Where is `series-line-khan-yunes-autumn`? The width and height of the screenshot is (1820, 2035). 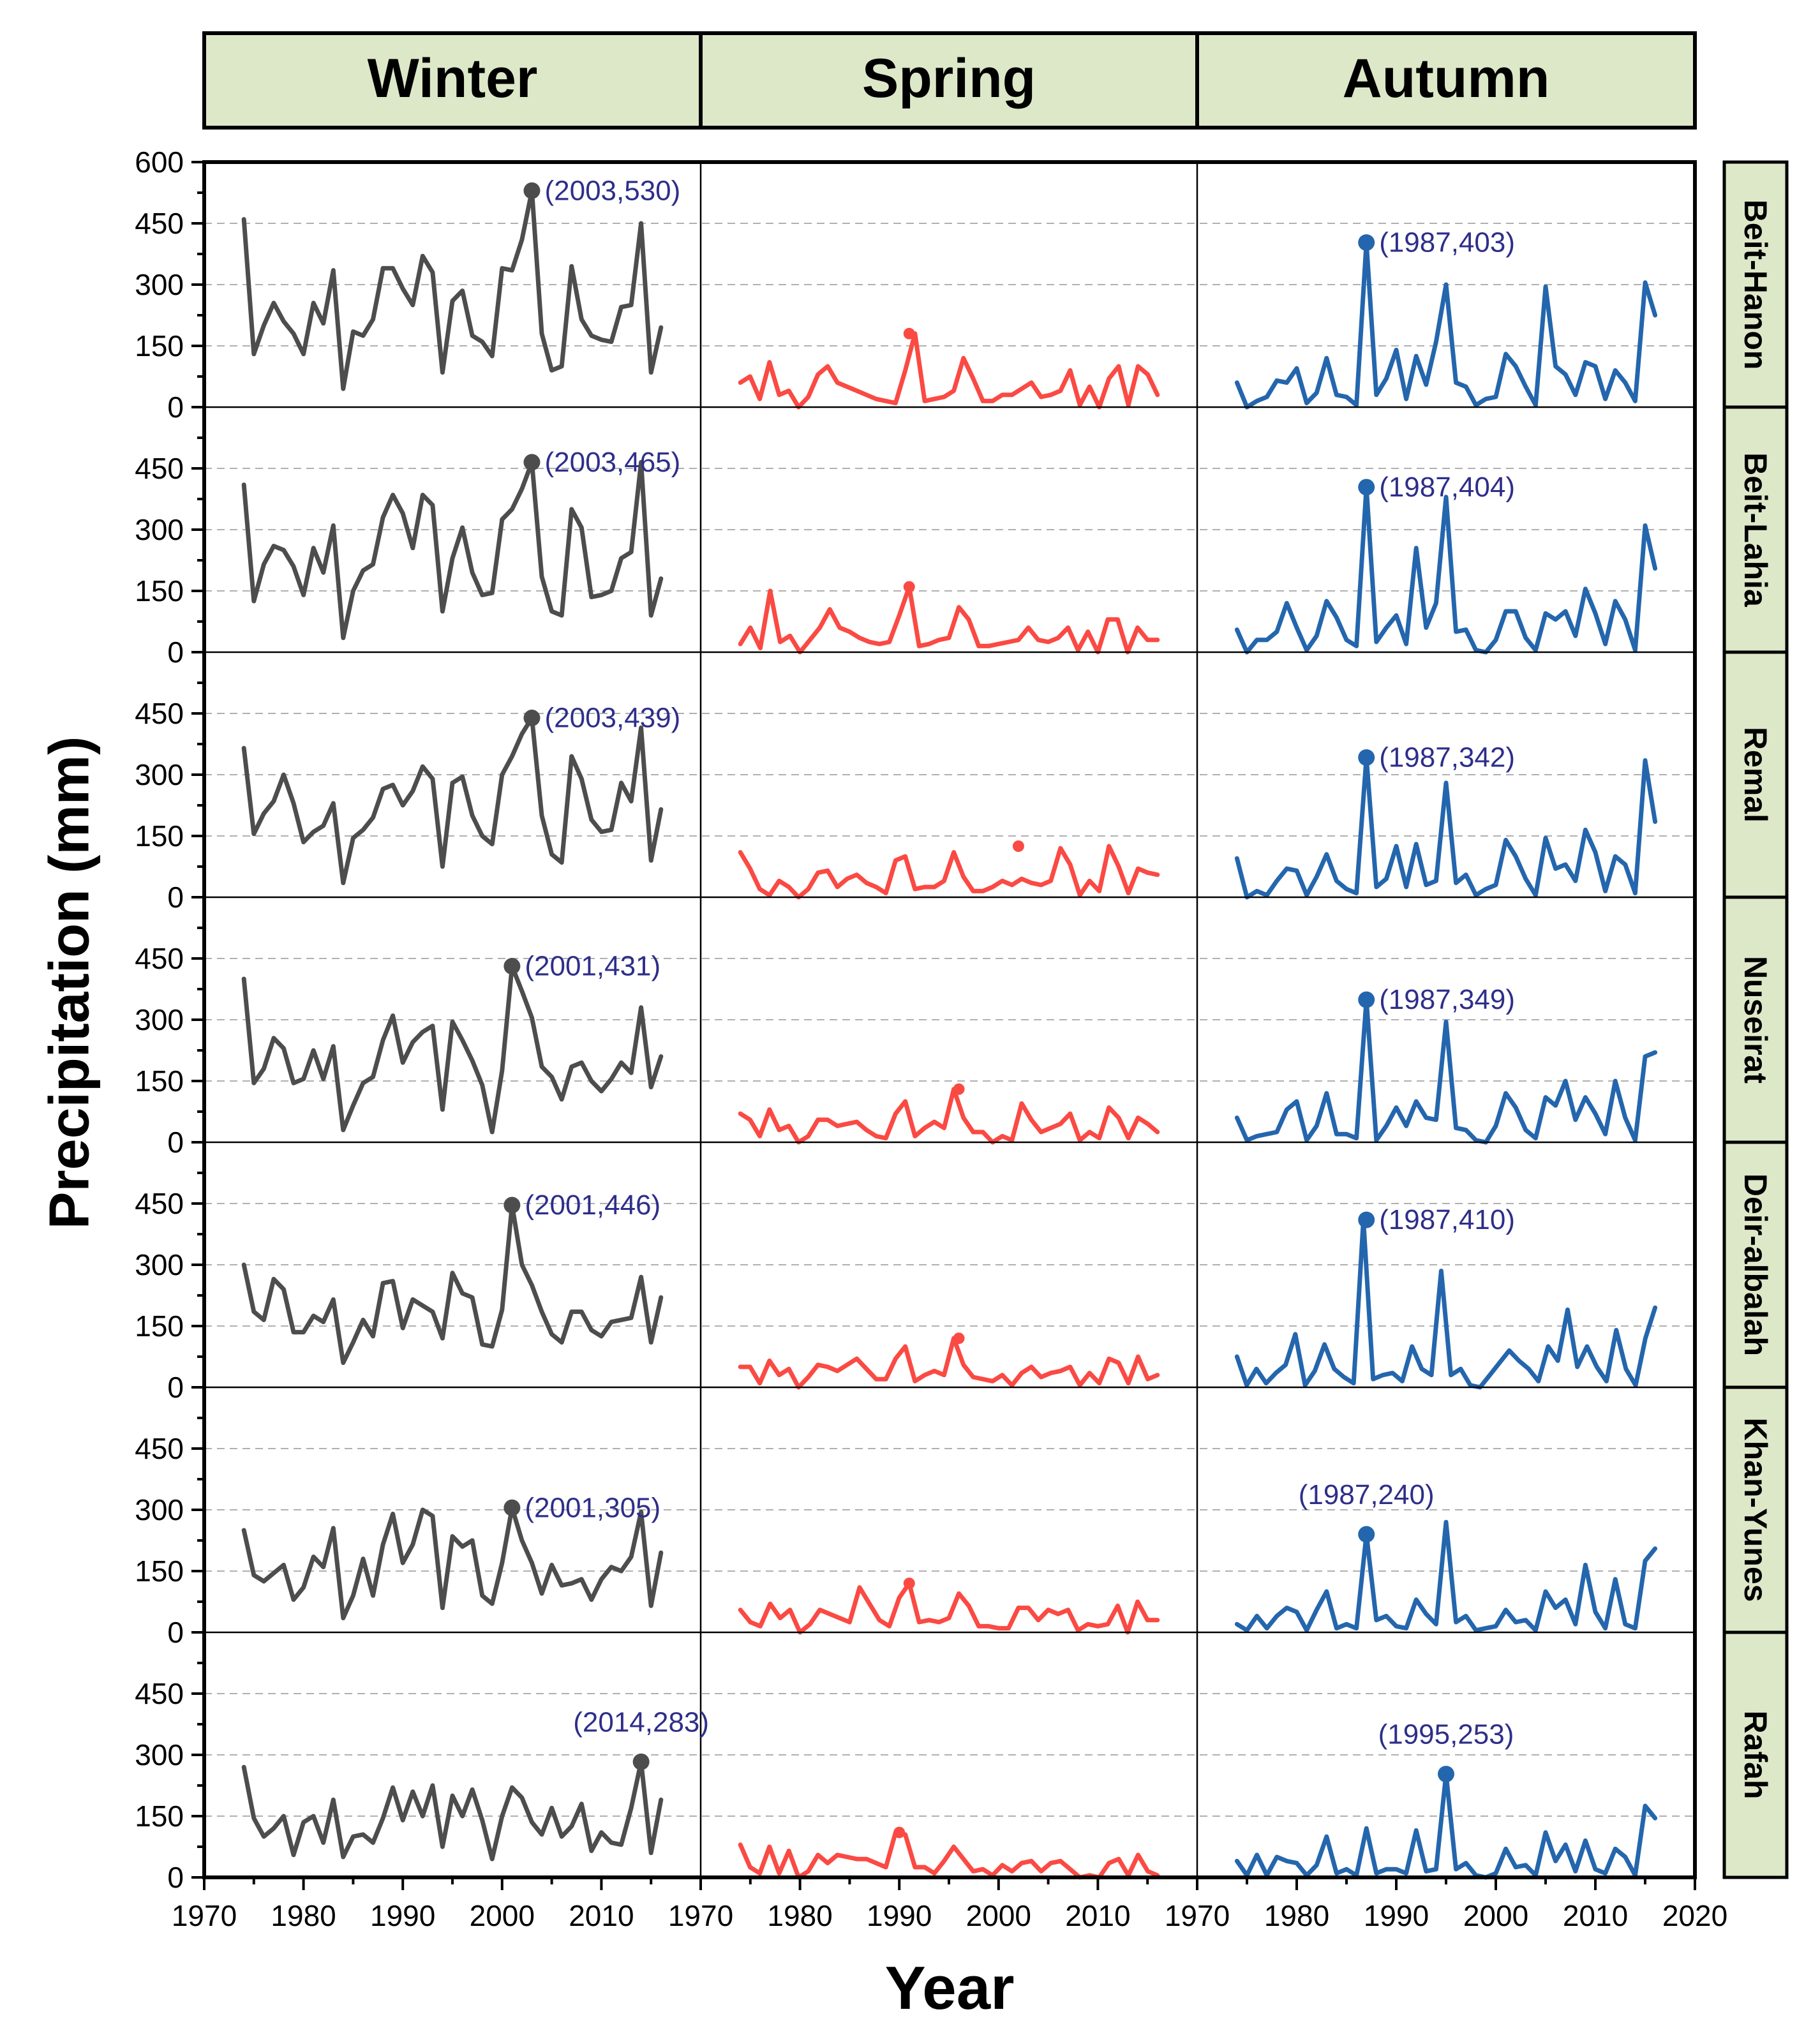 series-line-khan-yunes-autumn is located at coordinates (1446, 1576).